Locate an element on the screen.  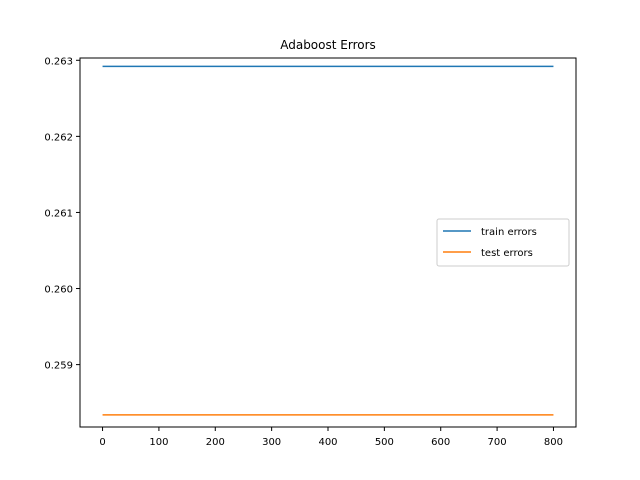
x-tick-label: 800 is located at coordinates (553, 442).